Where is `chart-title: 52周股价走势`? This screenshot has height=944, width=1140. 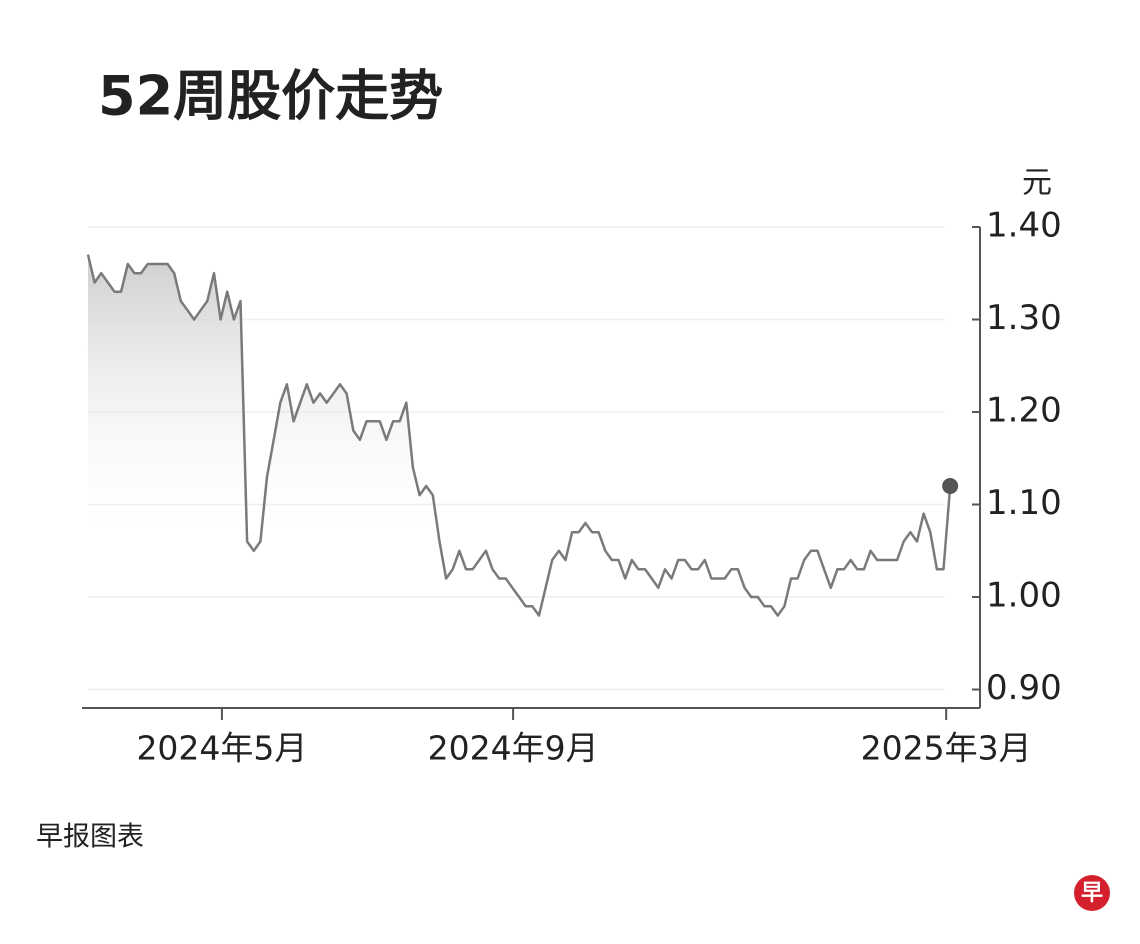
chart-title: 52周股价走势 is located at coordinates (270, 96).